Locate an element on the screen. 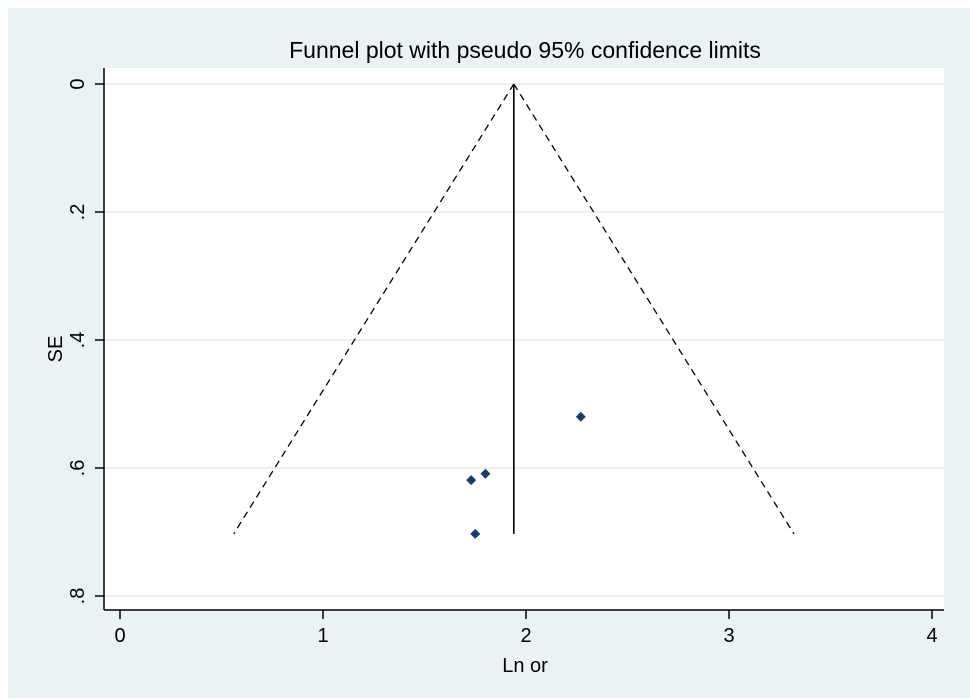  y-axis-label: SE is located at coordinates (56, 349).